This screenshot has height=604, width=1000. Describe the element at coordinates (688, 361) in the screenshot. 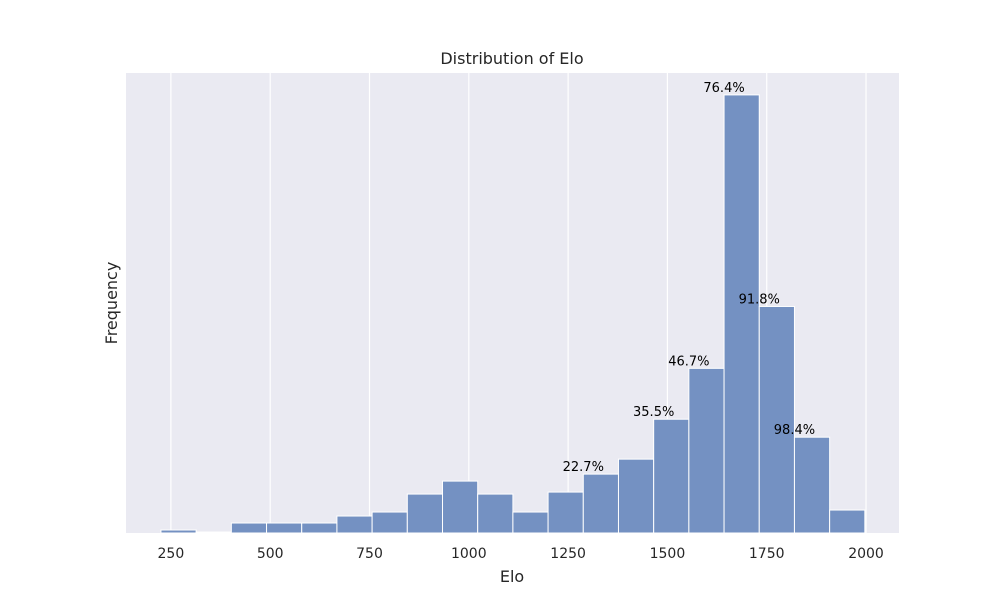

I see `bar-annotation: 46.7%` at that location.